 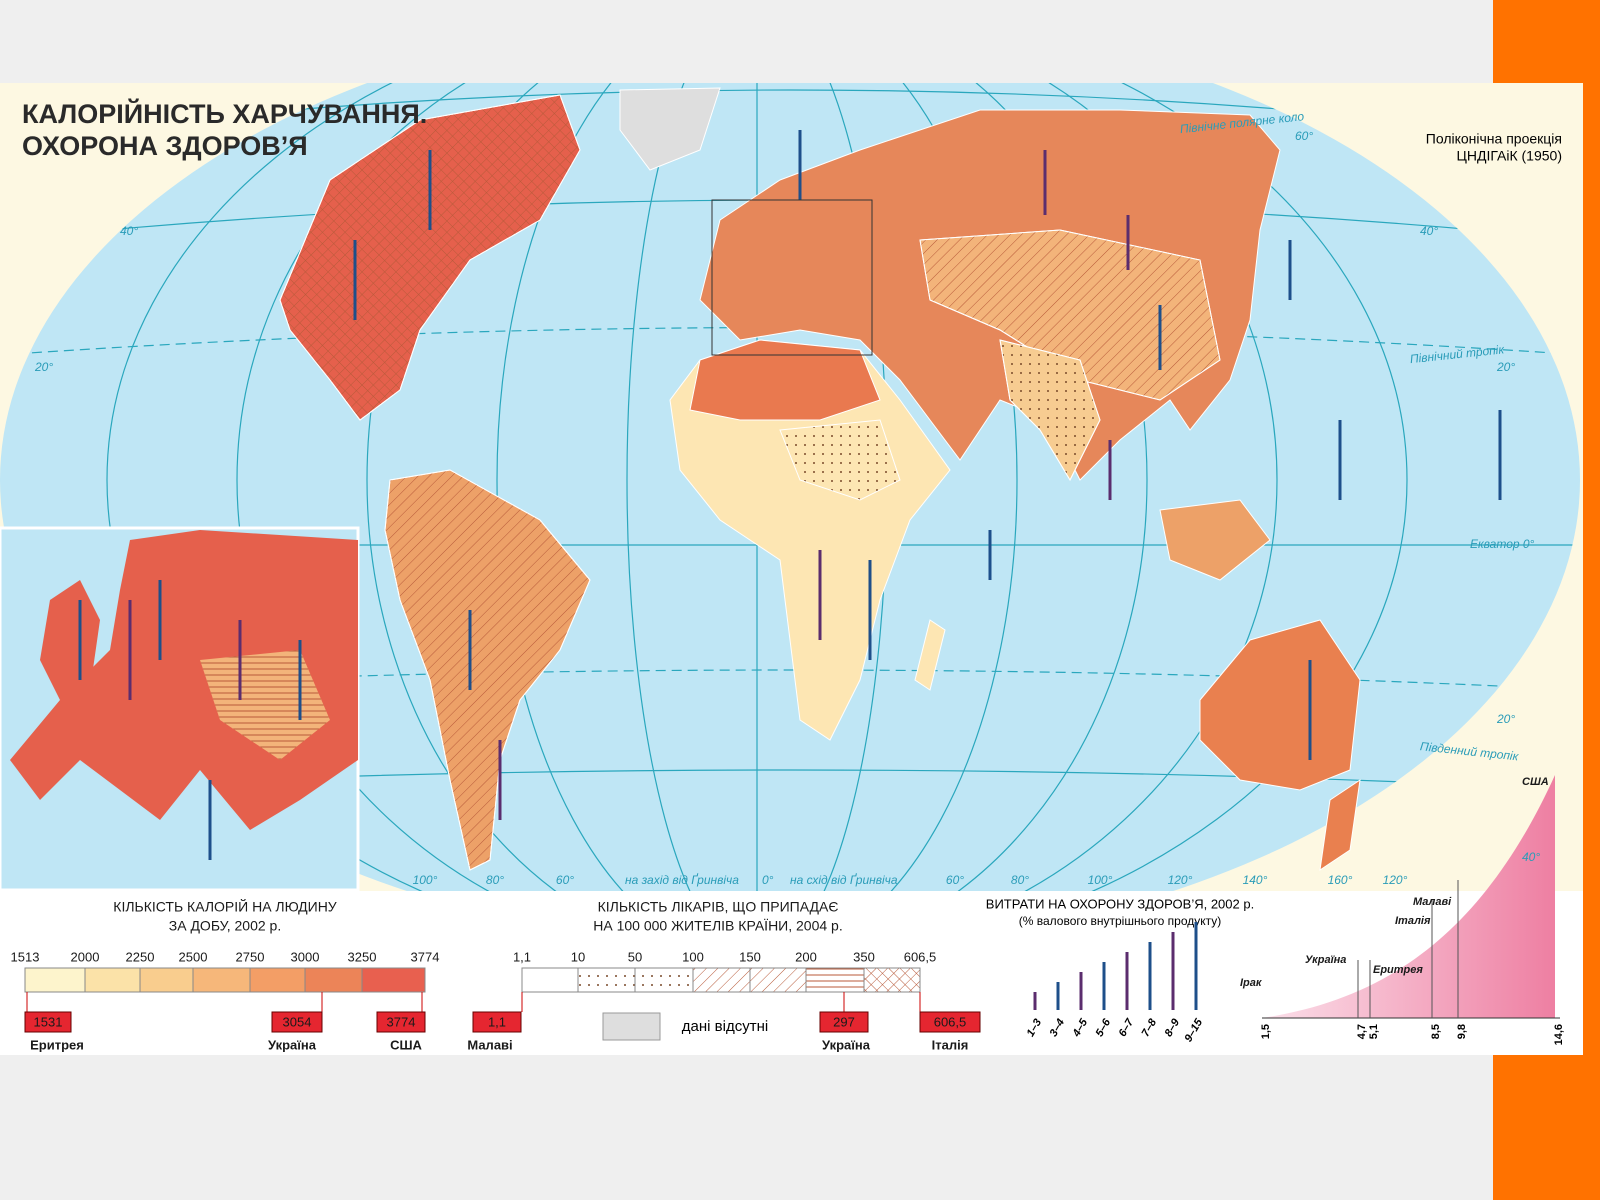 I want to click on no-data-swatch, so click(x=631, y=1026).